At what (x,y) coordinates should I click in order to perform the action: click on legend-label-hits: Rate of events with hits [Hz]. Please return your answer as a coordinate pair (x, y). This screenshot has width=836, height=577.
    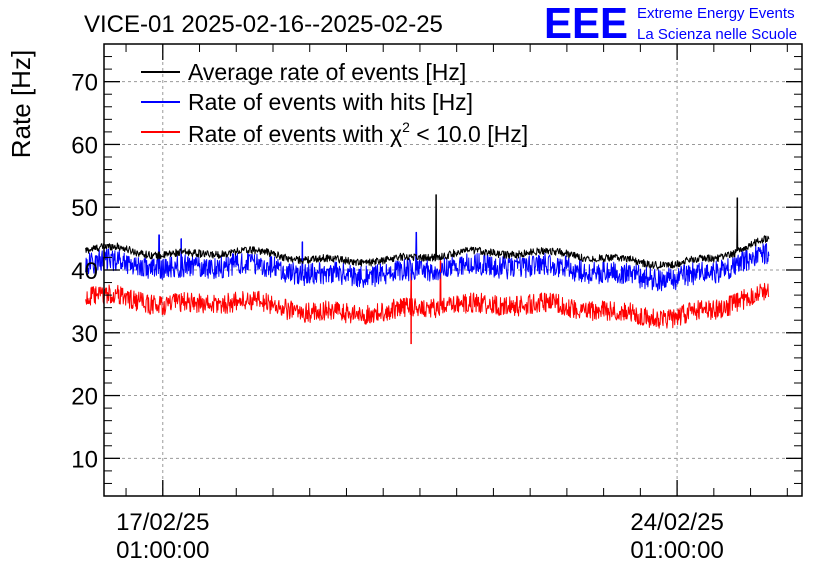
    Looking at the image, I should click on (330, 102).